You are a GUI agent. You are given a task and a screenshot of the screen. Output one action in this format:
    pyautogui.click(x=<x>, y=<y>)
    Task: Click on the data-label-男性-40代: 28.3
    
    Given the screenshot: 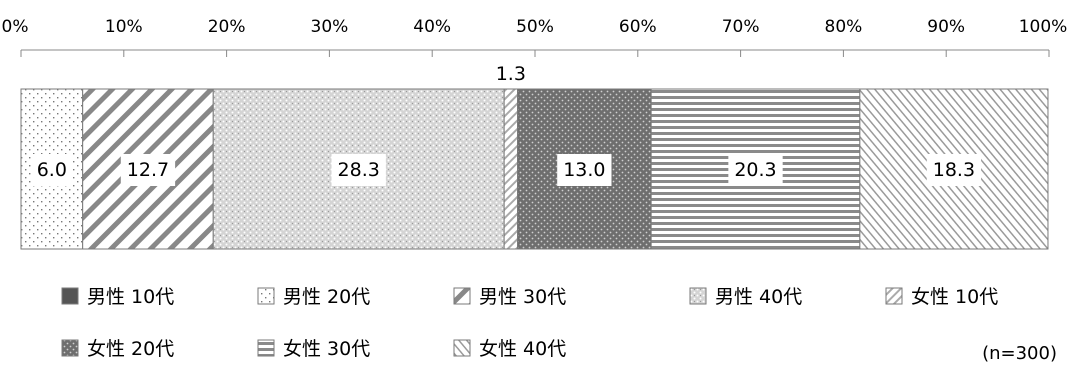 What is the action you would take?
    pyautogui.click(x=359, y=170)
    